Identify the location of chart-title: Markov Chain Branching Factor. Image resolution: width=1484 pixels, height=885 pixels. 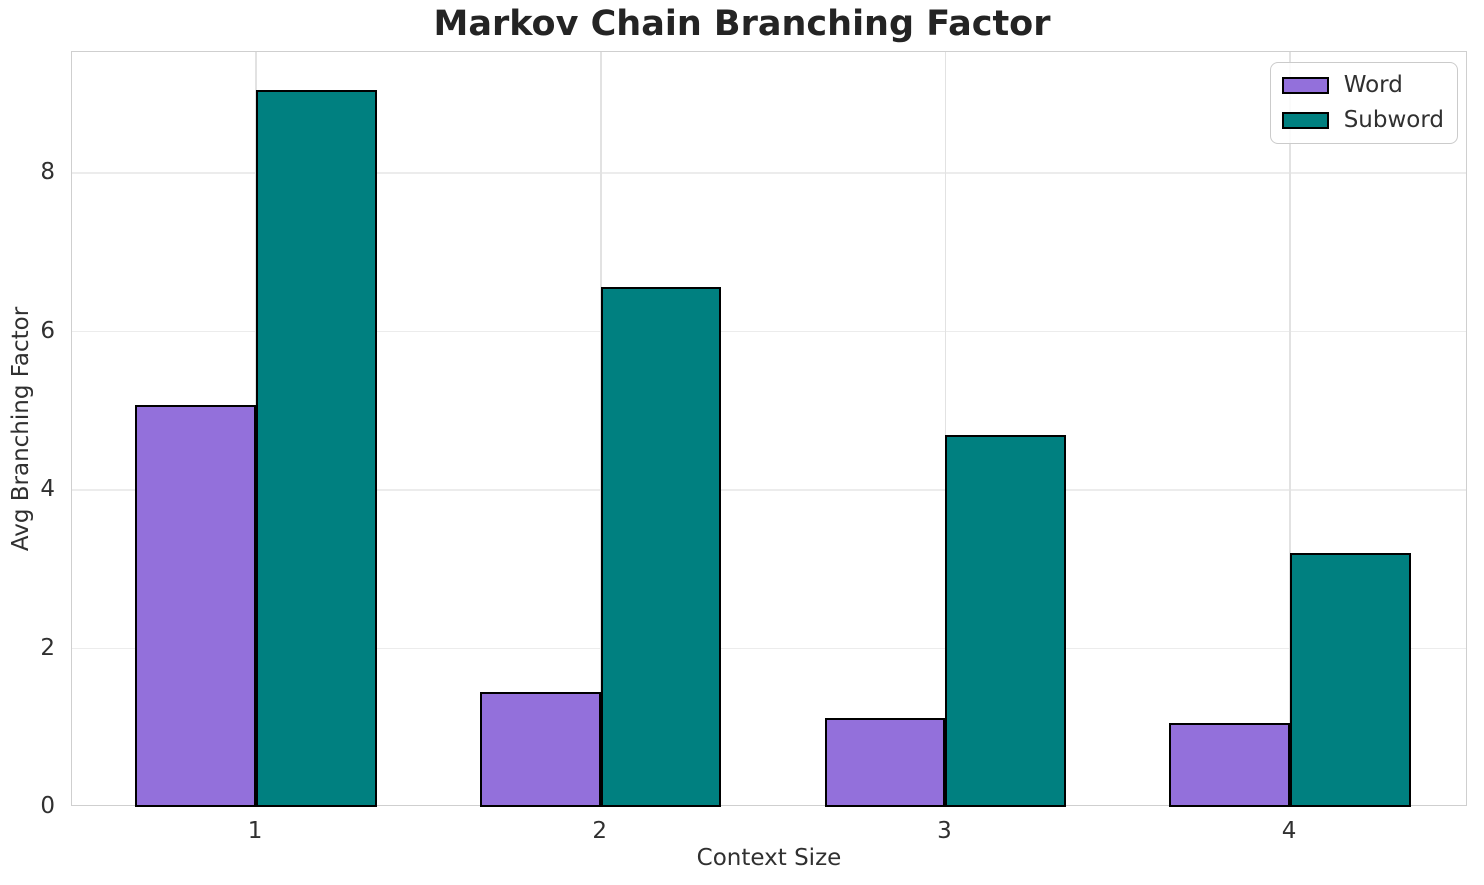
(742, 24).